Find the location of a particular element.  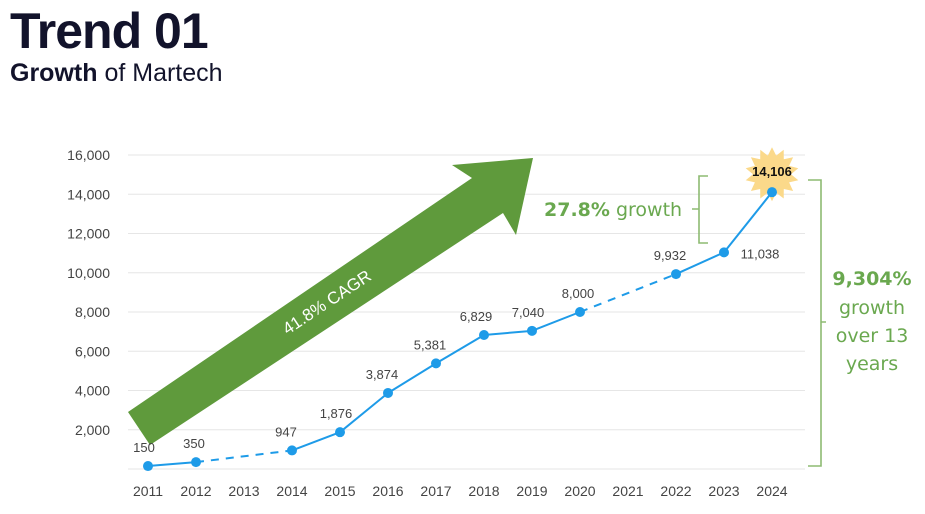

data-label: 6,829 is located at coordinates (476, 316).